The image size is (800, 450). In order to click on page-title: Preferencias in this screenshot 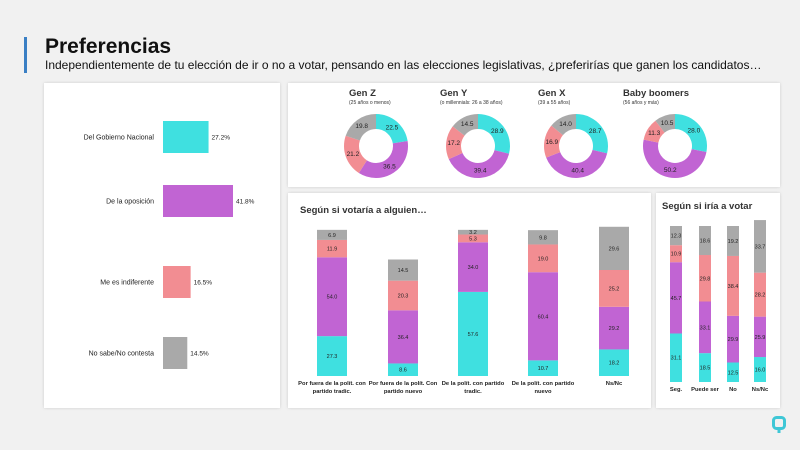, I will do `click(108, 46)`.